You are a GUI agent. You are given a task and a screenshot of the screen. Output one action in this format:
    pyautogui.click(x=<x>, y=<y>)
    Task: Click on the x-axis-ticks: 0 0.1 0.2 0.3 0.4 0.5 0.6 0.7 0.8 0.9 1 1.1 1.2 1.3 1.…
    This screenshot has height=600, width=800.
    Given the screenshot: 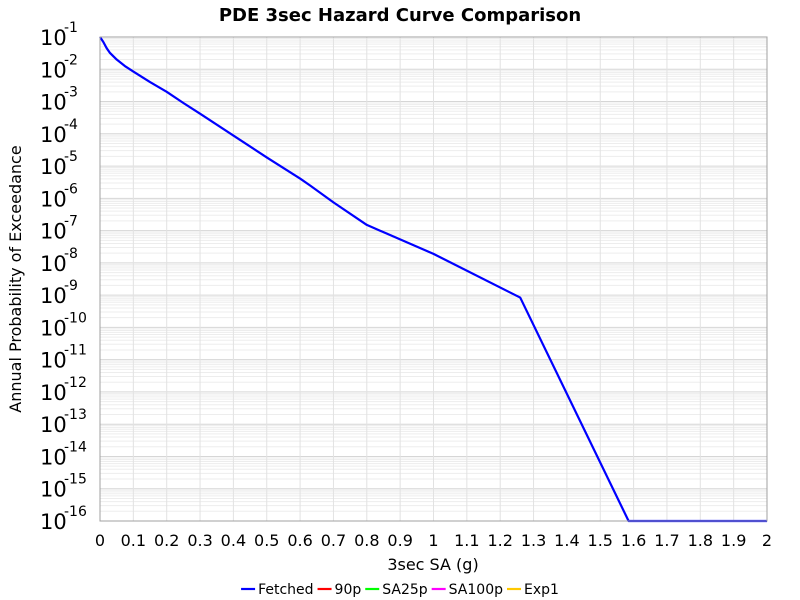 What is the action you would take?
    pyautogui.click(x=433, y=540)
    